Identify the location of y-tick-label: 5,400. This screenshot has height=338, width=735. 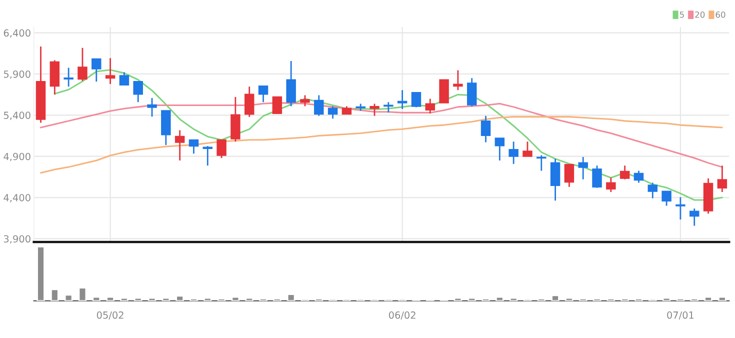
(17, 116).